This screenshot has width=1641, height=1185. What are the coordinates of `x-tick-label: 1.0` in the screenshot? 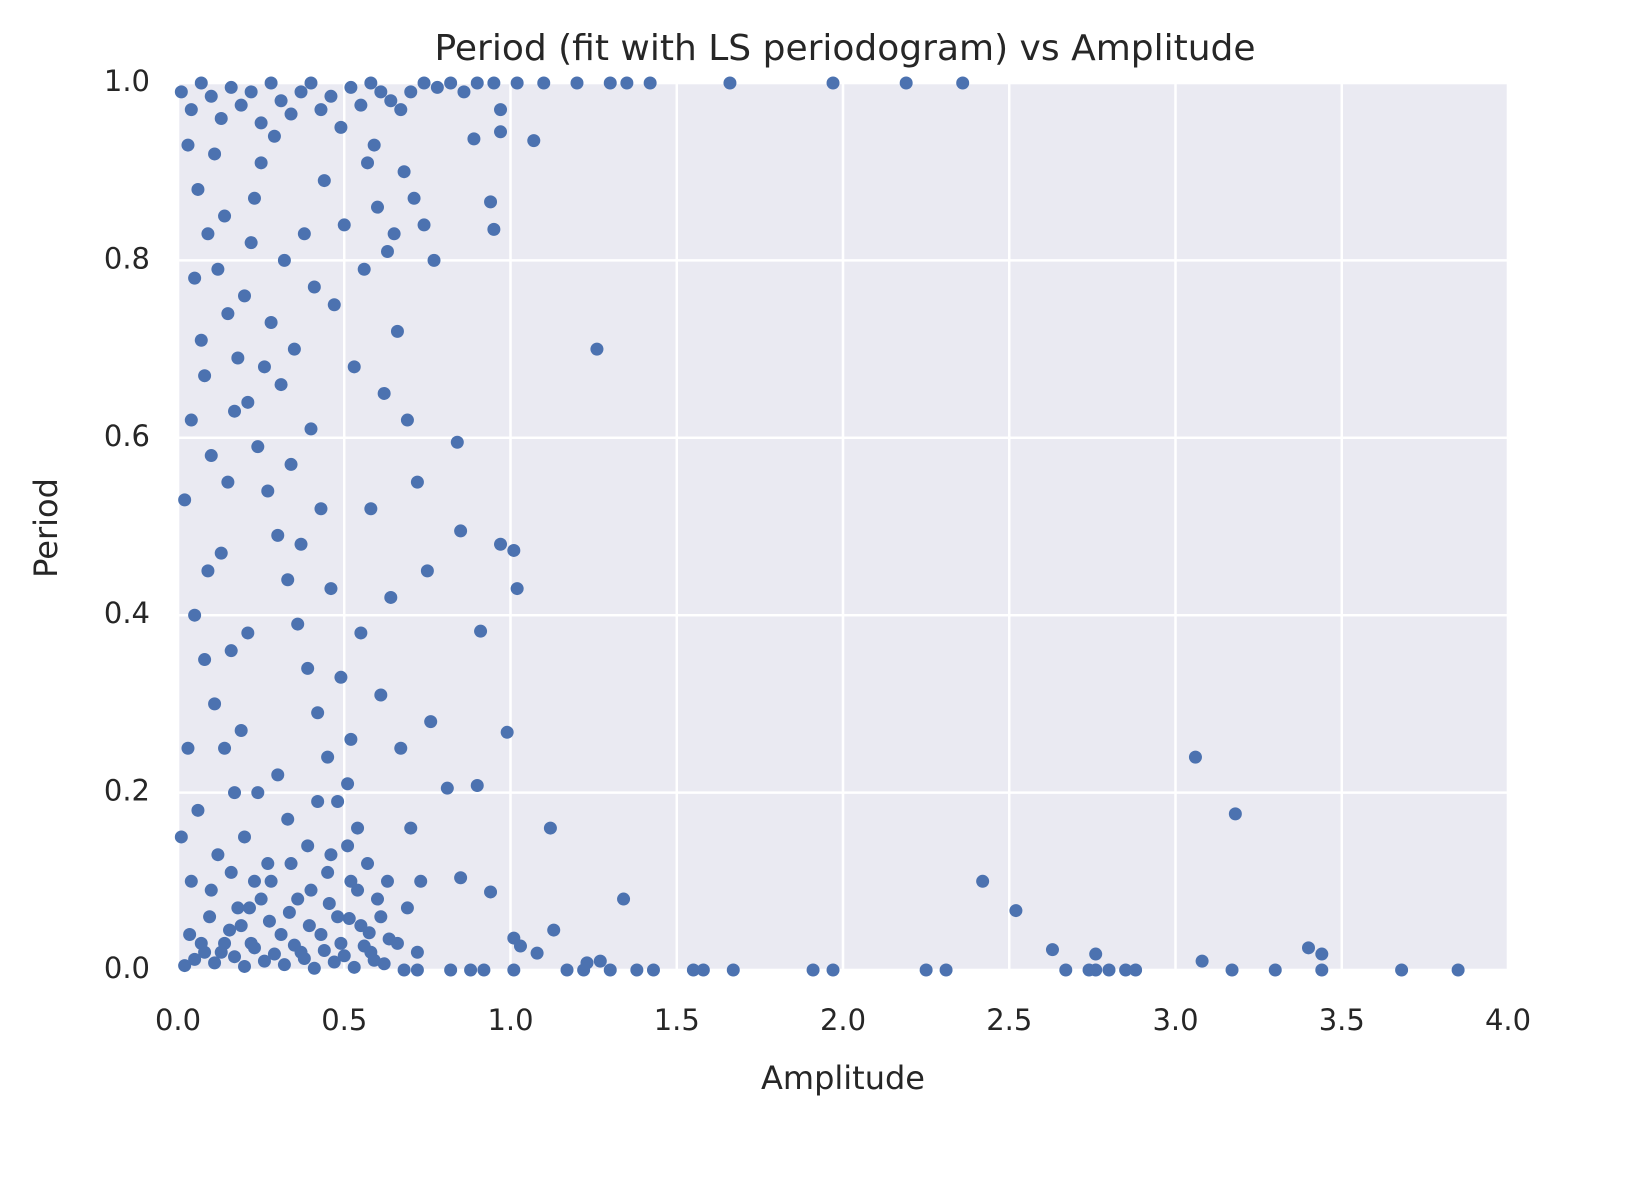 It's located at (510, 1020).